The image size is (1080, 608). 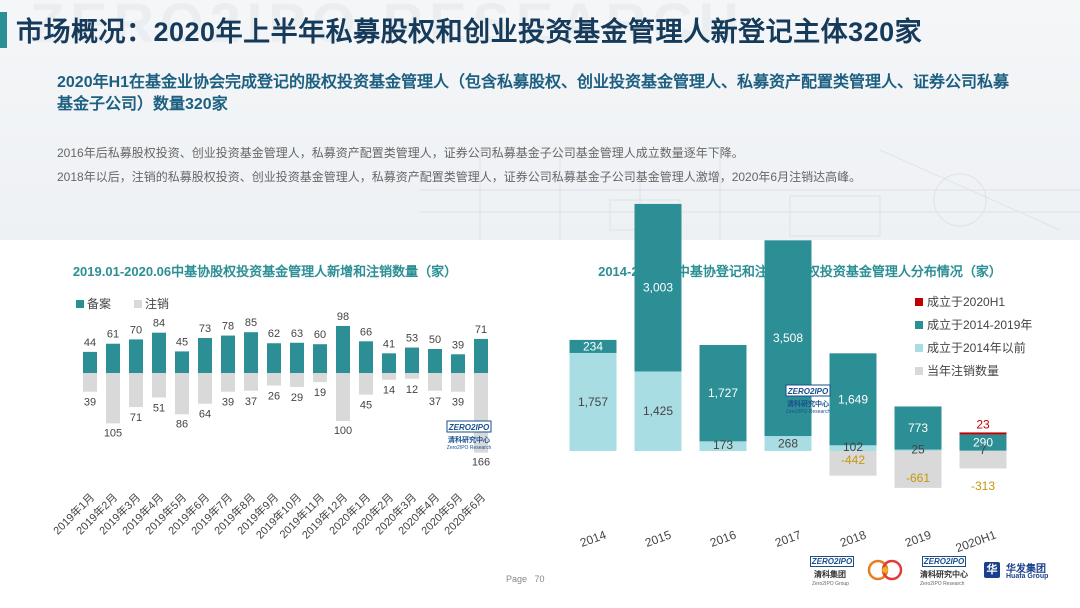 I want to click on data-label-cancel: 12, so click(x=412, y=390).